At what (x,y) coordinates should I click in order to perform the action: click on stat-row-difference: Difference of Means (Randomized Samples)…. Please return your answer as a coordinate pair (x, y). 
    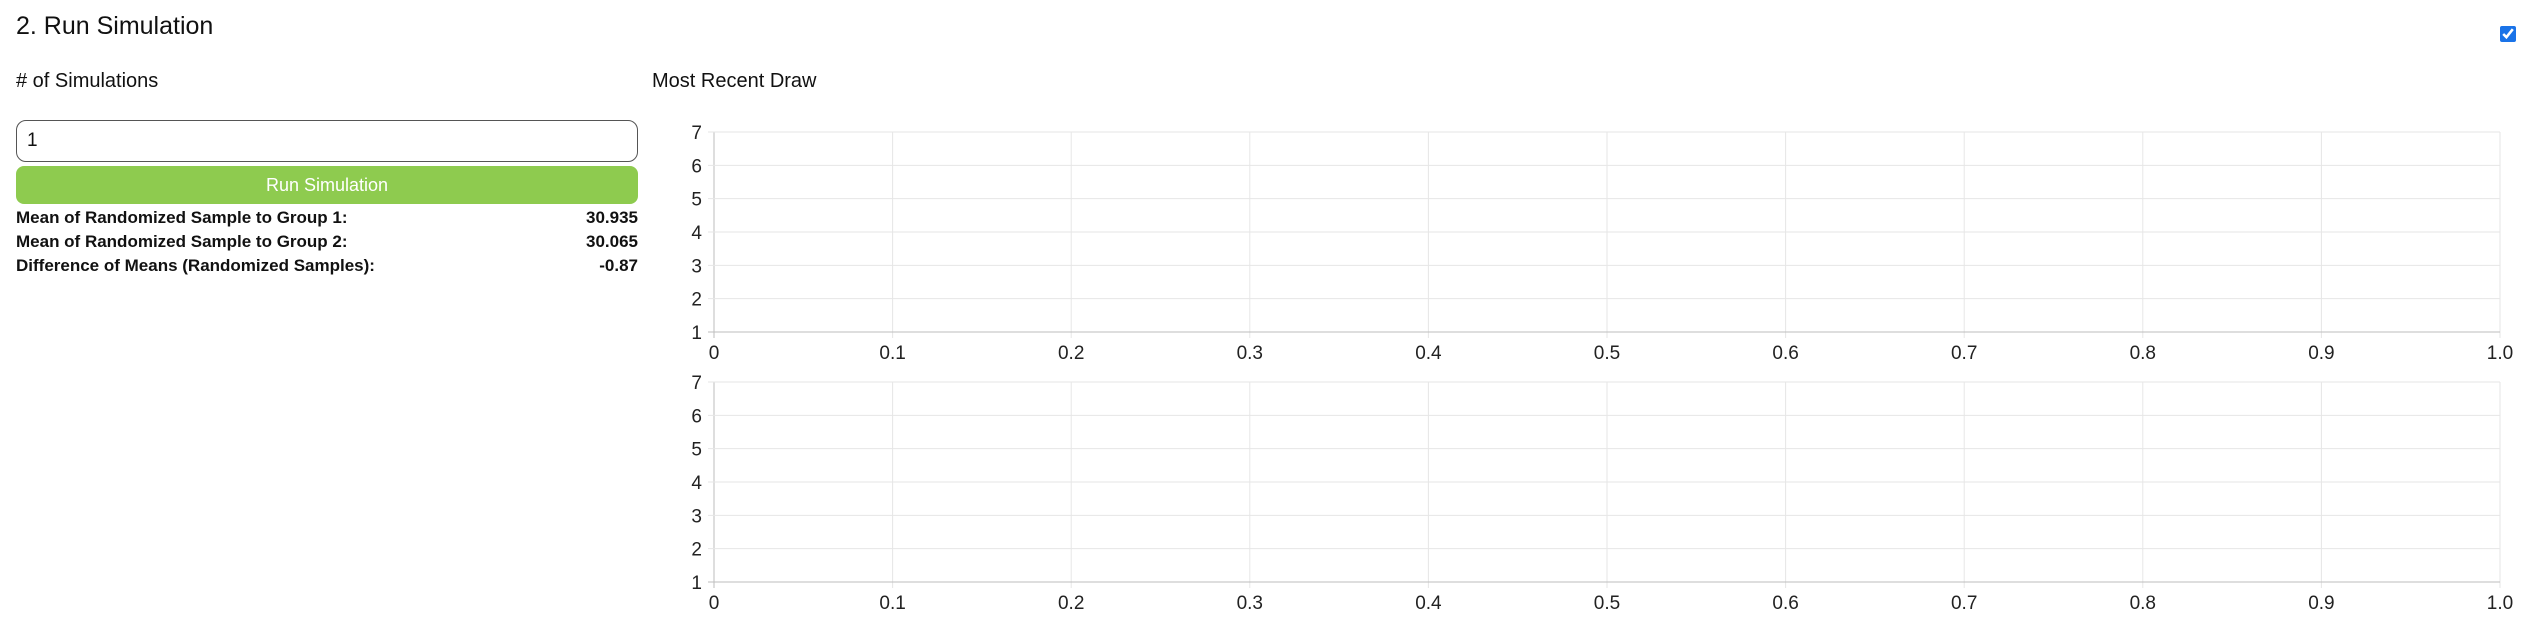
    Looking at the image, I should click on (327, 266).